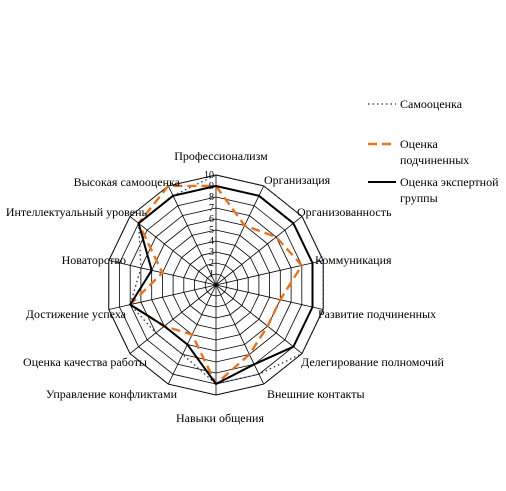 The height and width of the screenshot is (491, 506). Describe the element at coordinates (373, 362) in the screenshot. I see `category-label-5: Делегирование полномочий` at that location.